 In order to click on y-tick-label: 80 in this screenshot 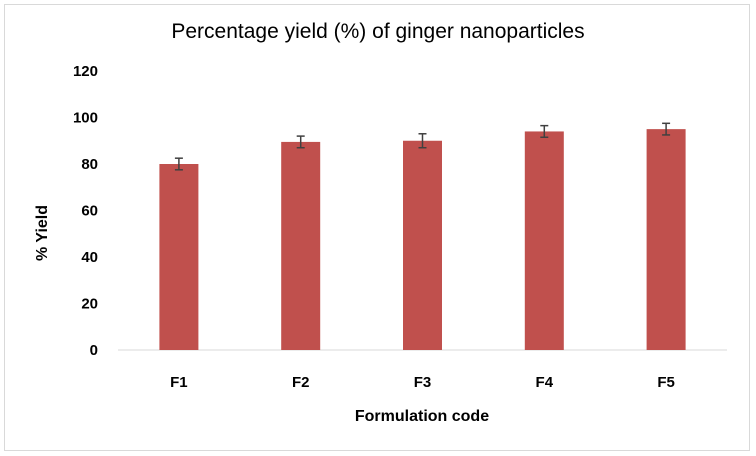, I will do `click(89, 164)`.